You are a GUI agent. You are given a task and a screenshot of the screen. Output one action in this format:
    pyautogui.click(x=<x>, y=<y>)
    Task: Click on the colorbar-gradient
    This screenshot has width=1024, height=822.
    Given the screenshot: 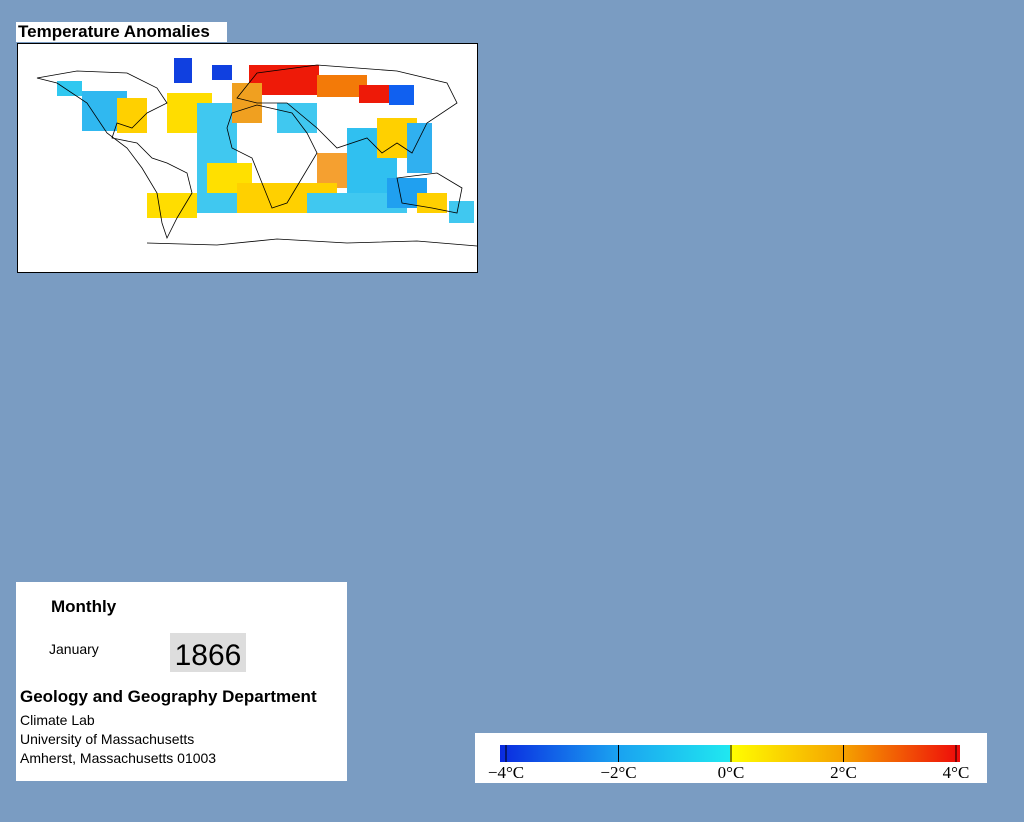 What is the action you would take?
    pyautogui.click(x=730, y=753)
    